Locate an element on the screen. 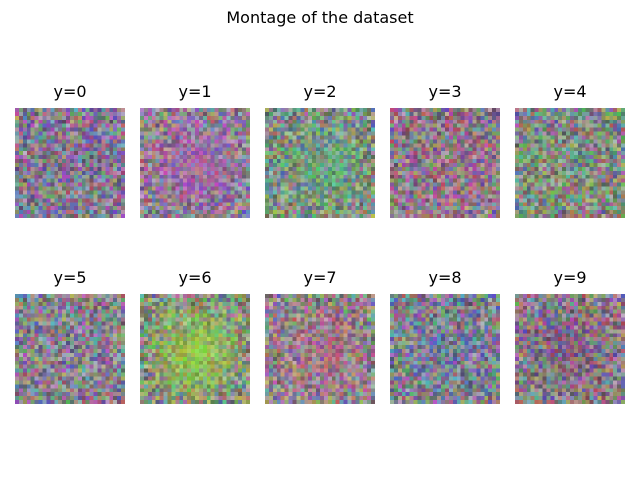 This screenshot has width=640, height=480. panel-title: y=8 is located at coordinates (445, 277).